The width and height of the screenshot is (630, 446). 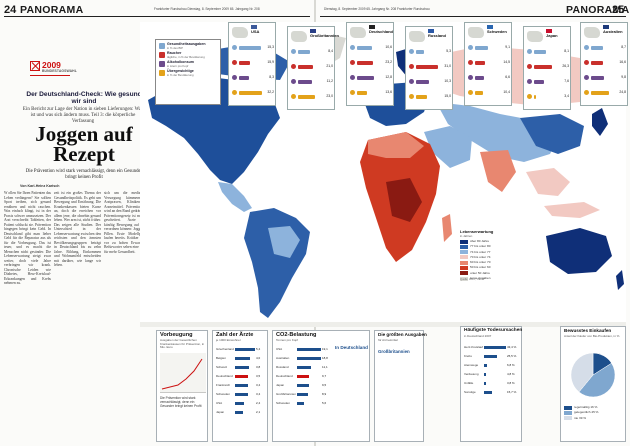 I want to click on indicator-row: 15,0, so click(x=430, y=97).